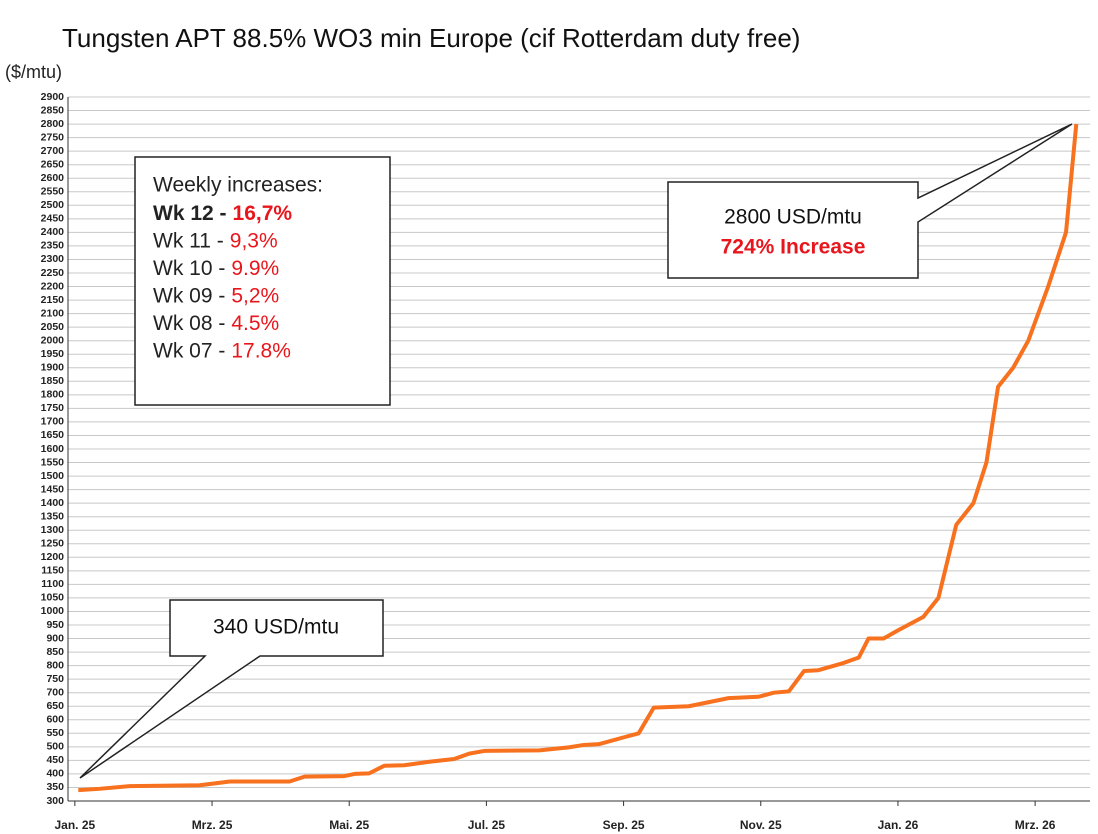  What do you see at coordinates (53, 381) in the screenshot?
I see `y-tick-label: 1850` at bounding box center [53, 381].